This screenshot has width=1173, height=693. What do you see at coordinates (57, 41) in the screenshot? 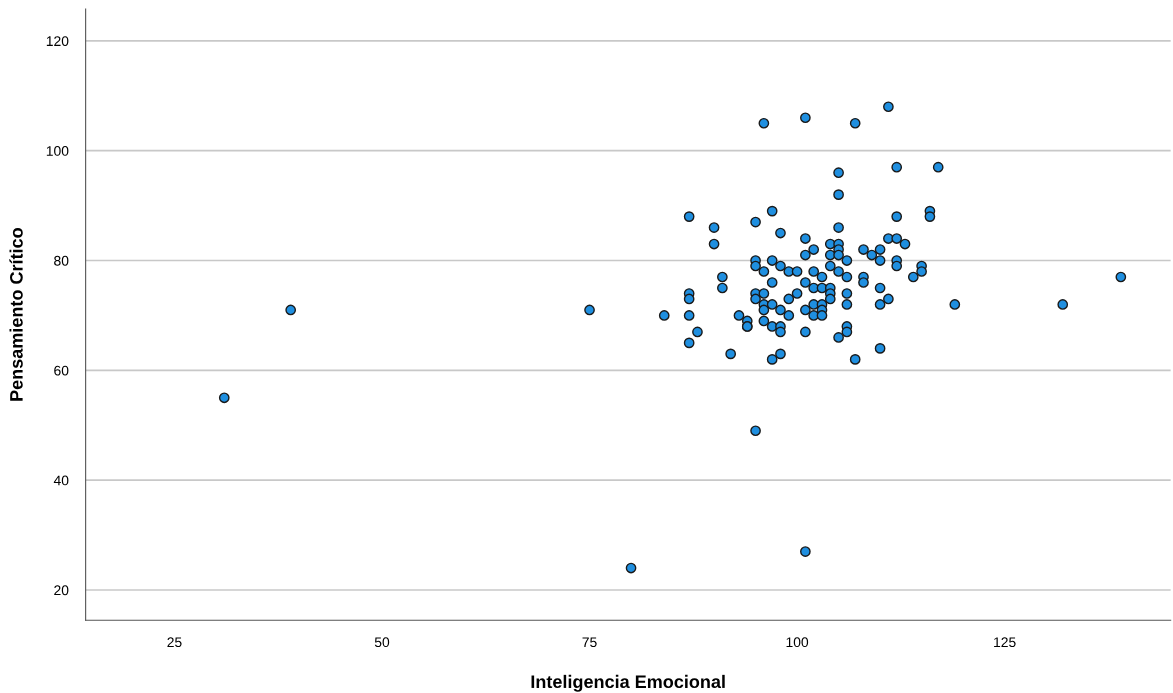
I see `y-tick-label: 120` at bounding box center [57, 41].